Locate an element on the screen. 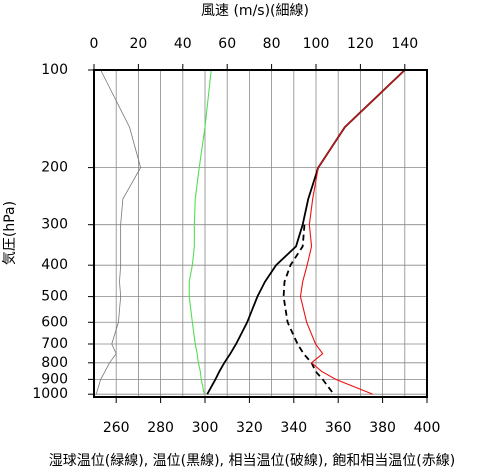 The height and width of the screenshot is (472, 497). x-tick-label: 280 is located at coordinates (160, 428).